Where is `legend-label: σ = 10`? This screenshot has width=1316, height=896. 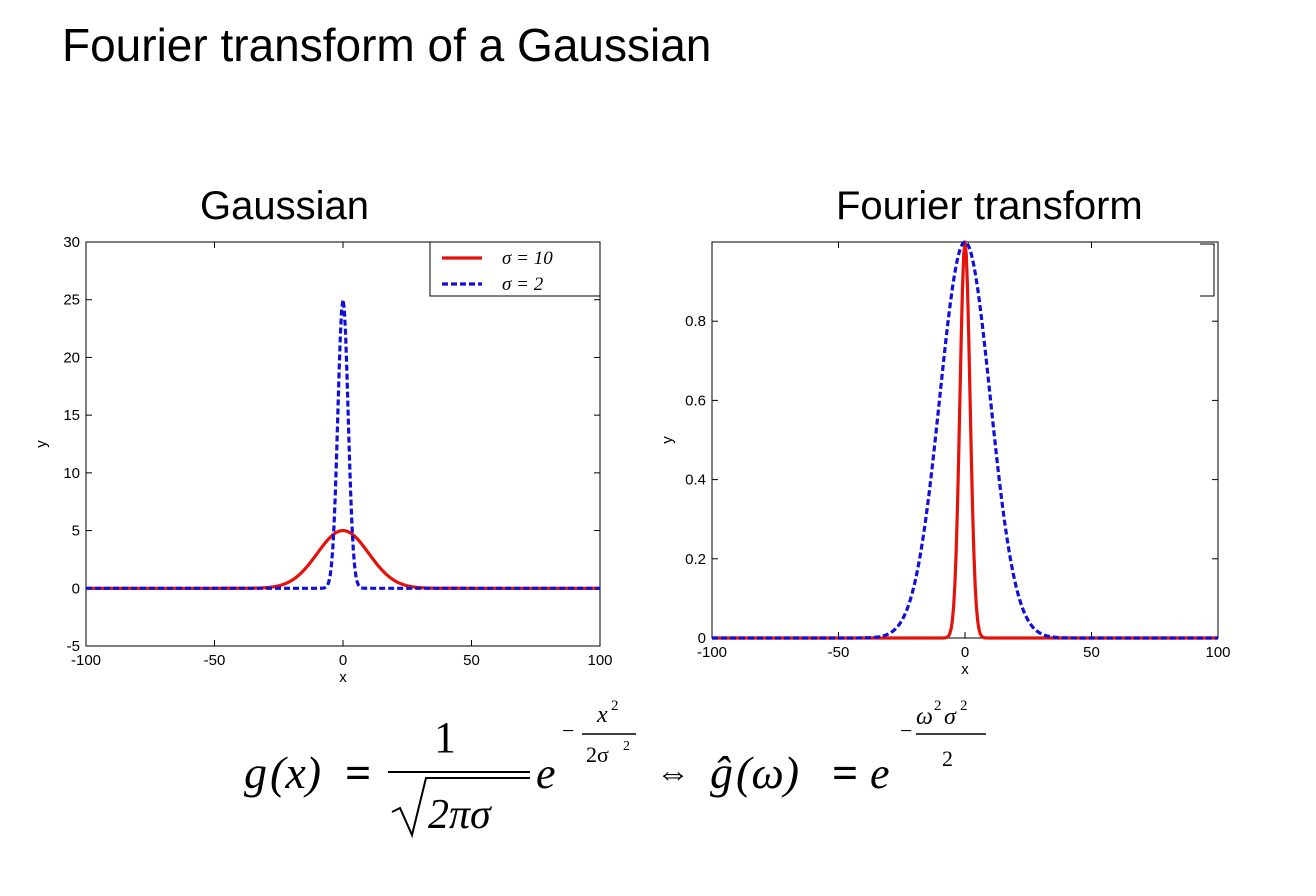 legend-label: σ = 10 is located at coordinates (527, 258).